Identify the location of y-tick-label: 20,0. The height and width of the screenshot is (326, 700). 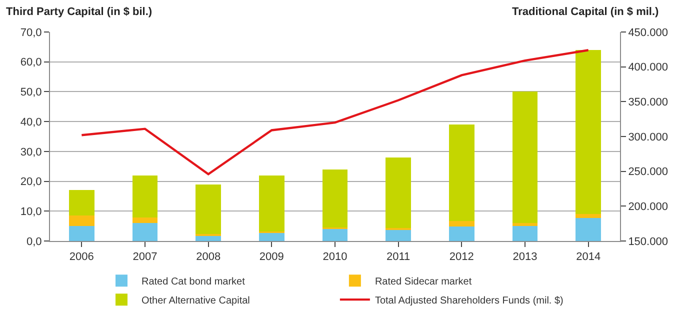
(31, 182).